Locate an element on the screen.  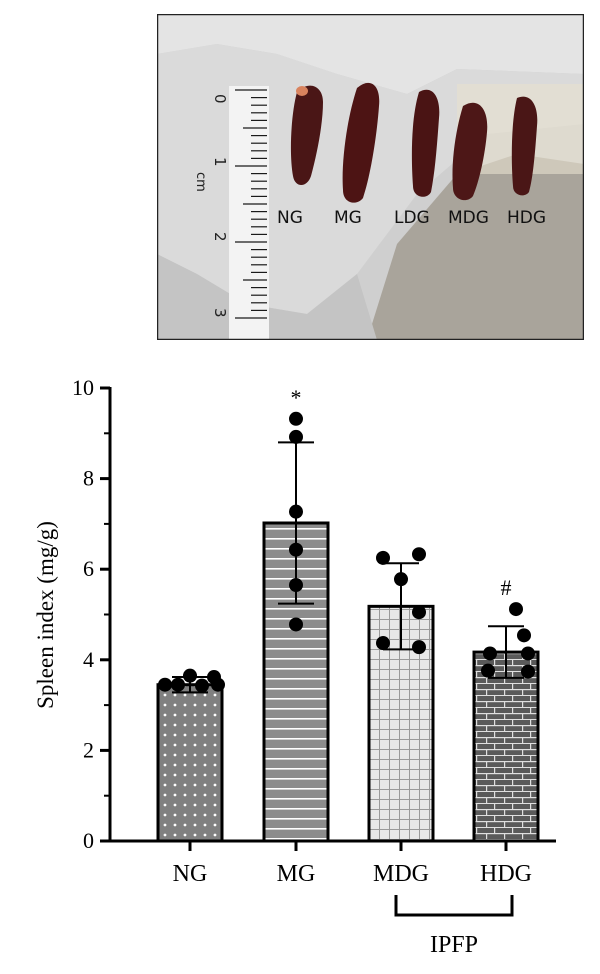
annotation-hdg: # is located at coordinates (506, 587).